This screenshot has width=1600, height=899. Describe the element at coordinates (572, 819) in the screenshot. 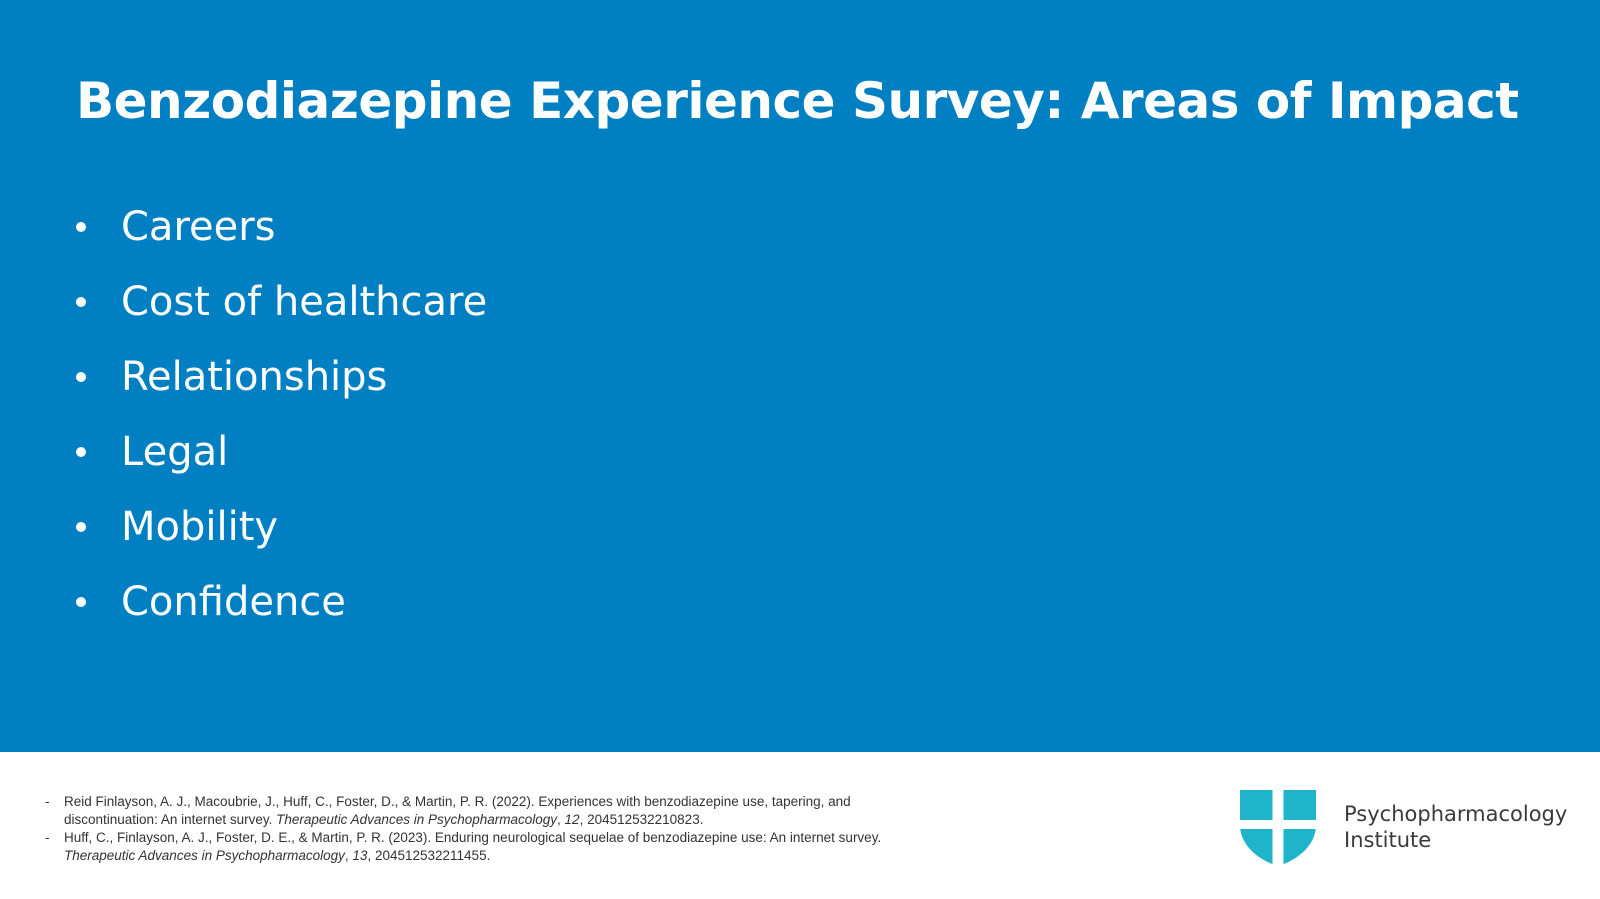

I see `reference-volume: 12` at that location.